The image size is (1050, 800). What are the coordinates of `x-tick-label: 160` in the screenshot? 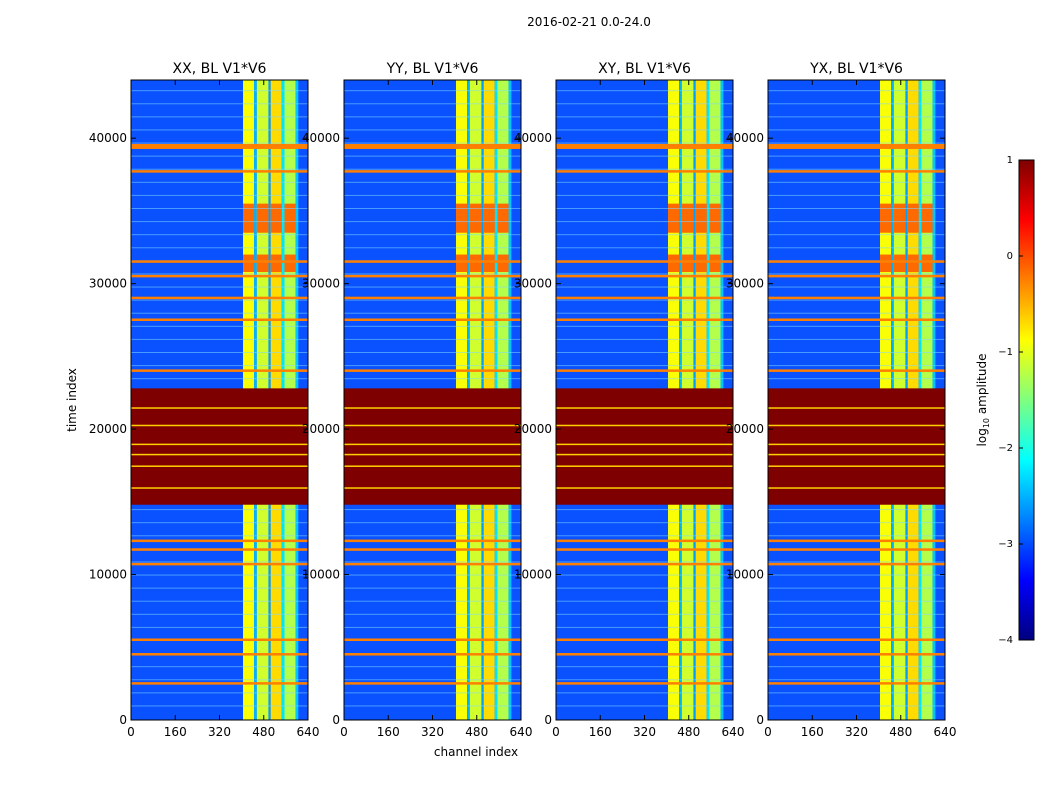 It's located at (812, 732).